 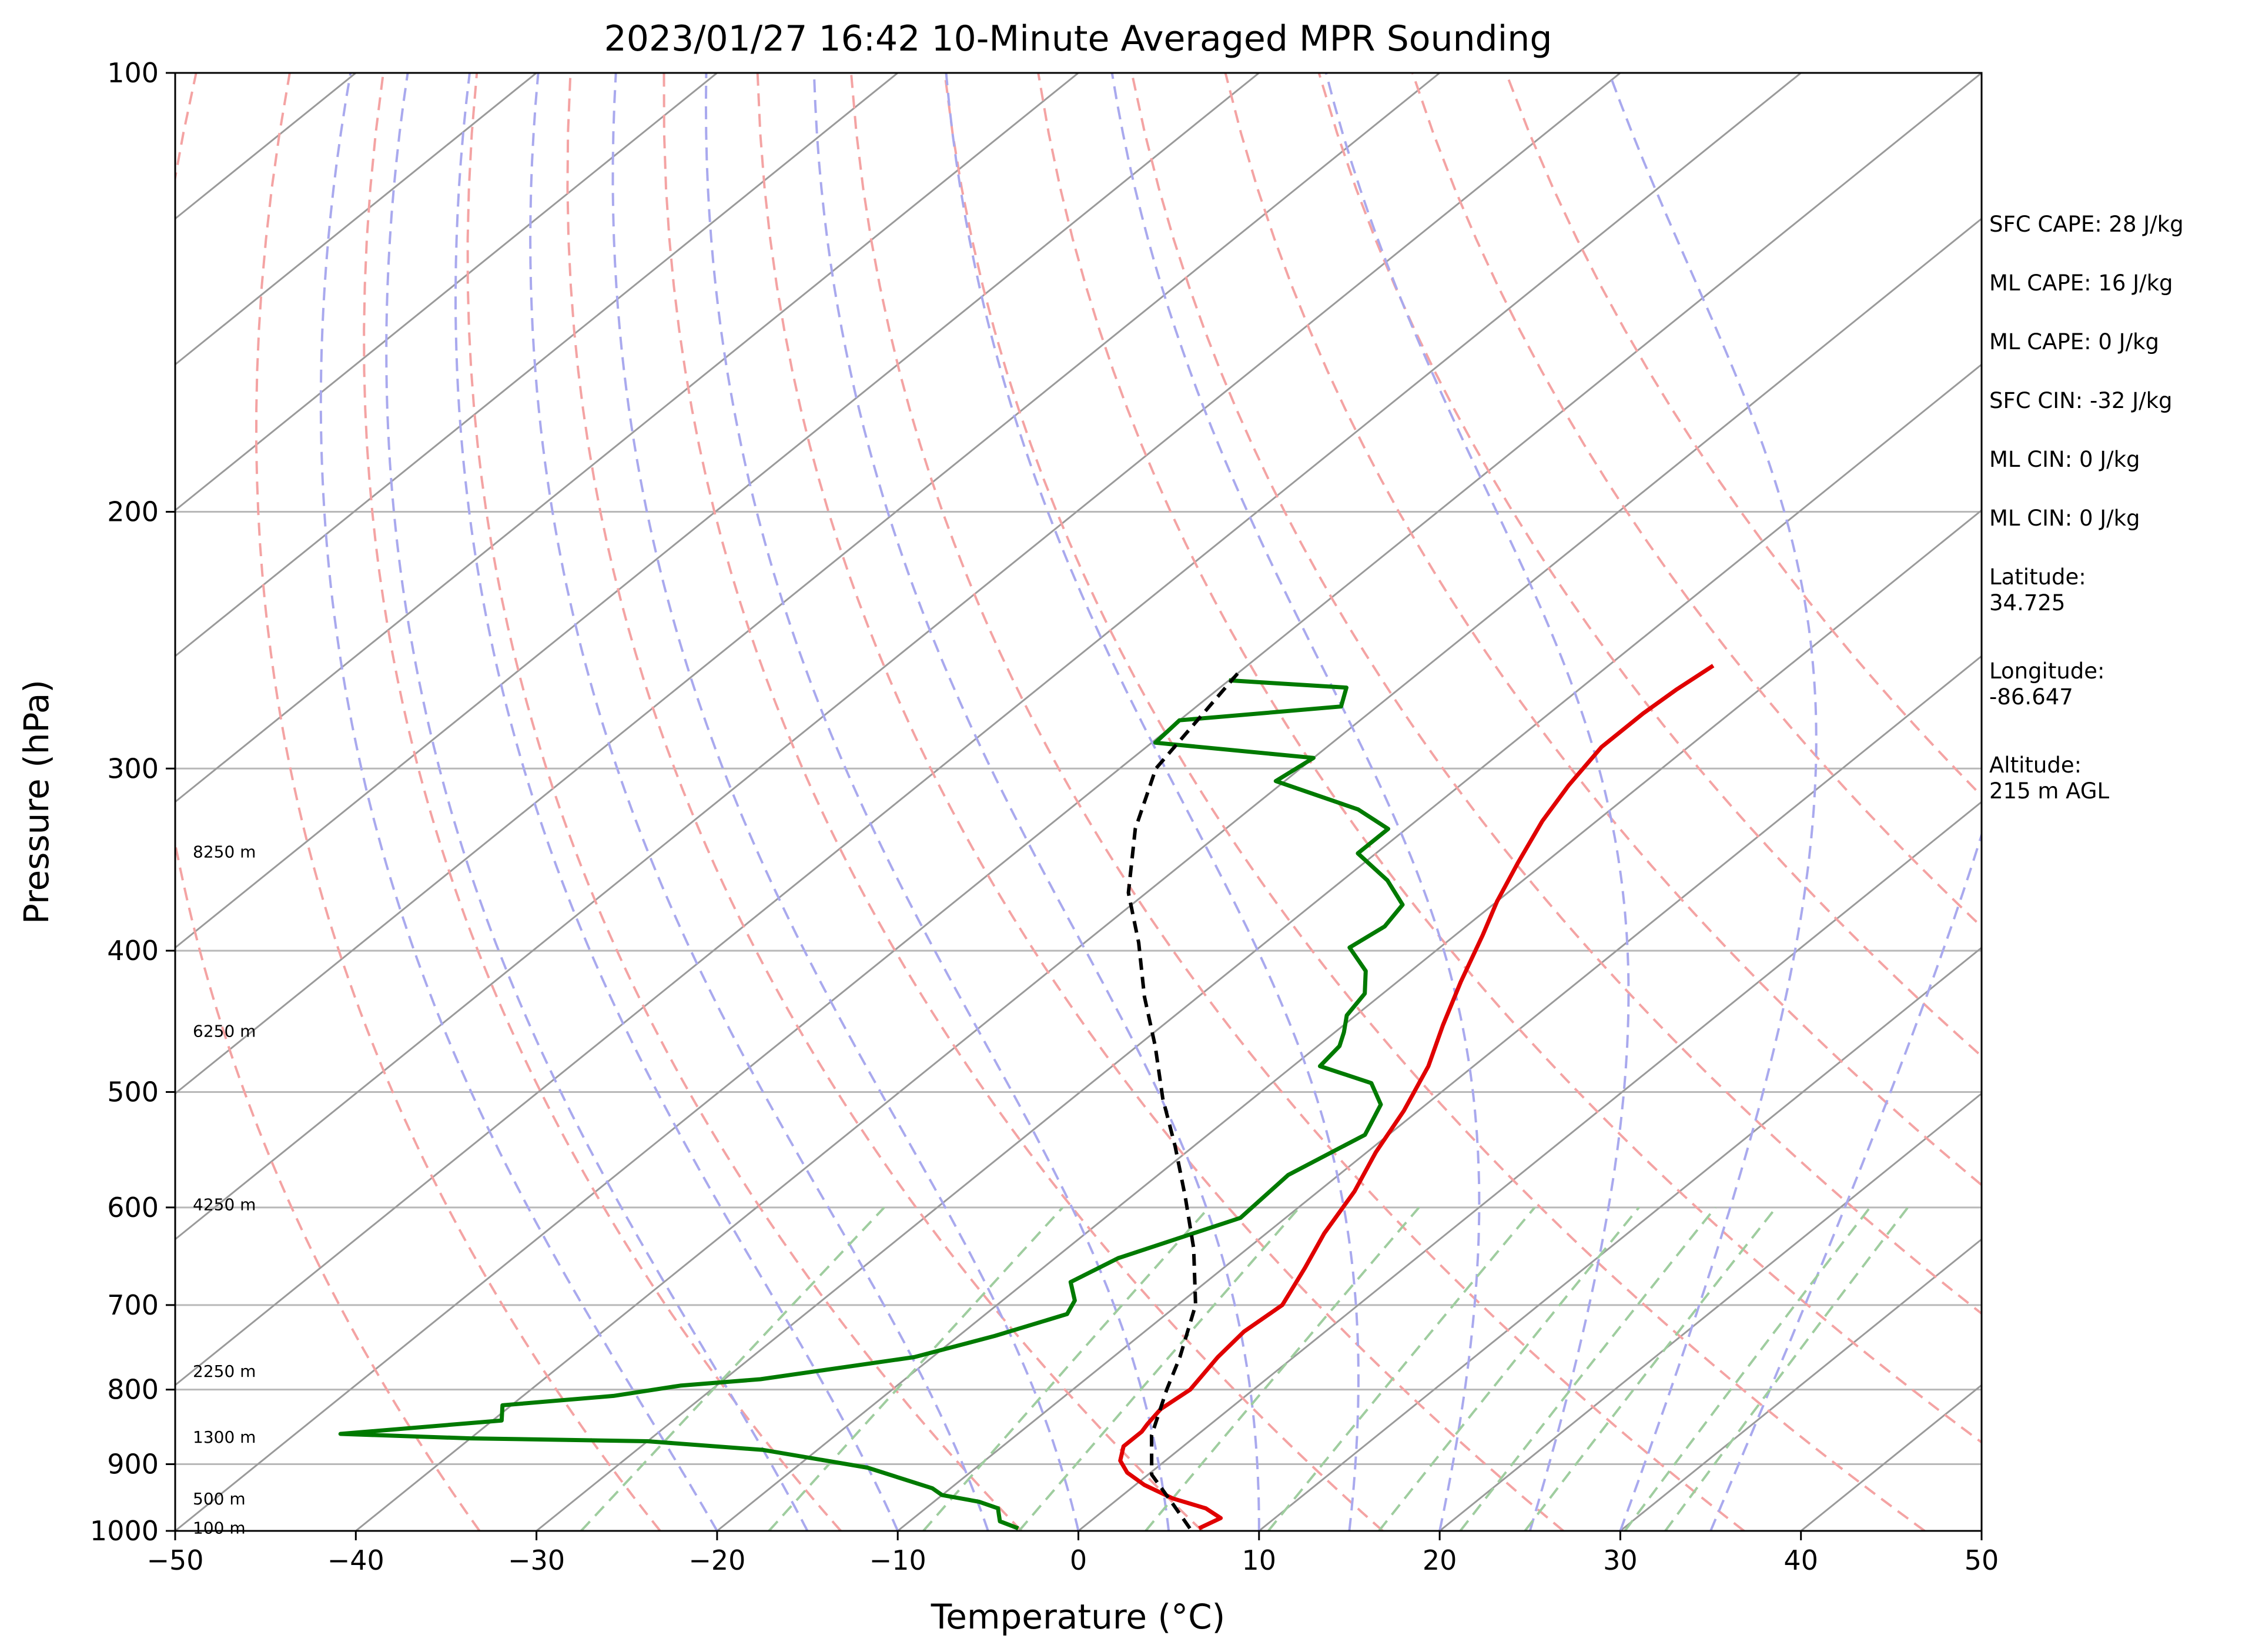 What do you see at coordinates (2031, 697) in the screenshot?
I see `longitude-value: -86.647` at bounding box center [2031, 697].